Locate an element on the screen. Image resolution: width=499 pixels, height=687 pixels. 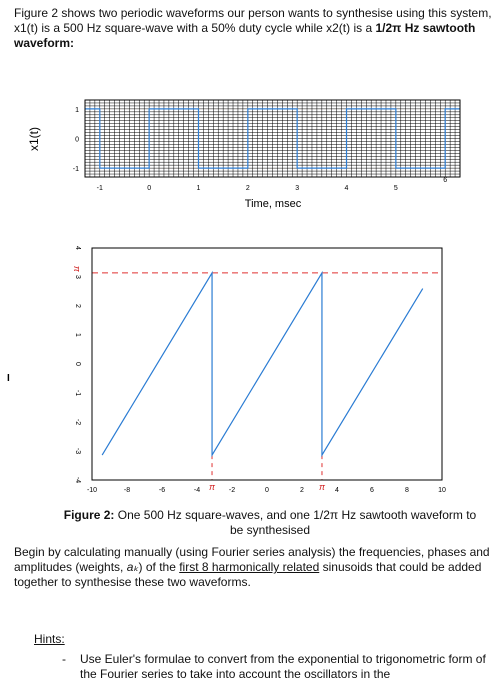
square-wave-ticks: -1 0 1 2 3 4 5 6 1 0 -1 is located at coordinates (260, 149).